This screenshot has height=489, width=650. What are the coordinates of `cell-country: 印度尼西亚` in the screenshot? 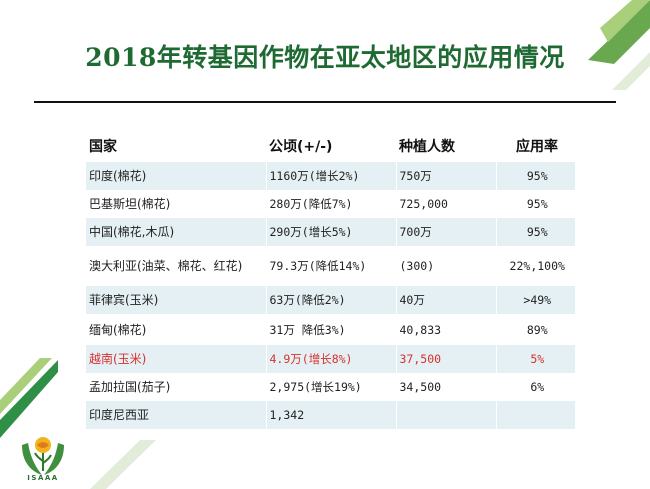 It's located at (176, 415).